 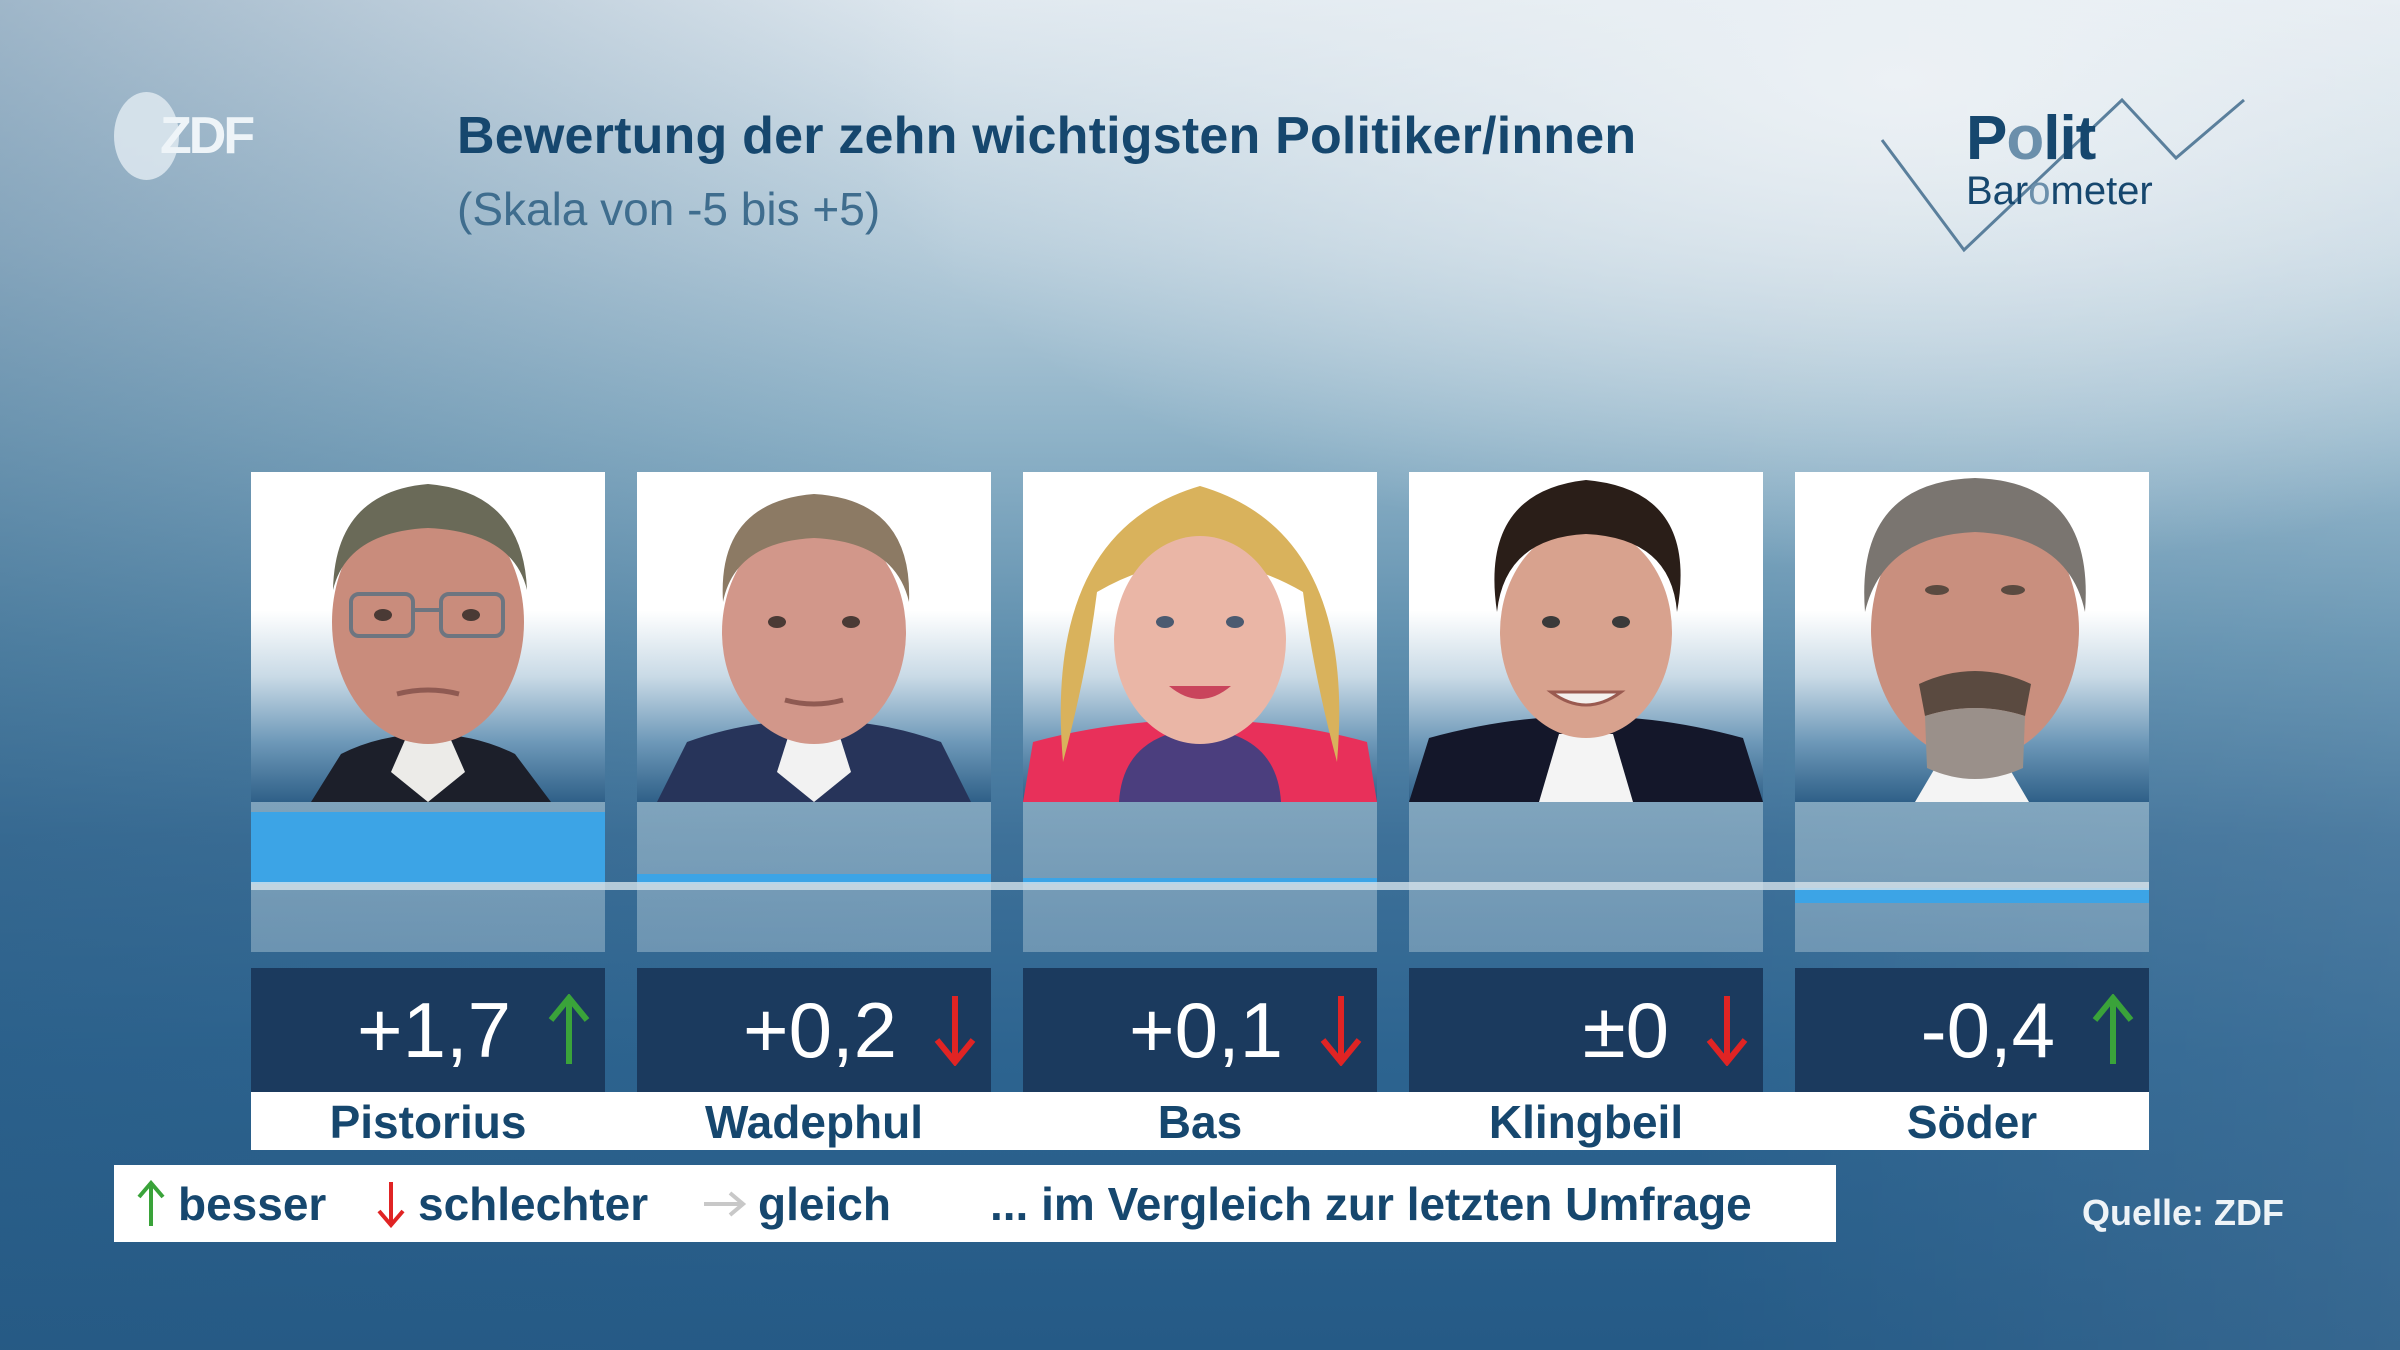 I want to click on legend-note: ... im Vergleich zur letzten Umfrage, so click(x=1371, y=1203).